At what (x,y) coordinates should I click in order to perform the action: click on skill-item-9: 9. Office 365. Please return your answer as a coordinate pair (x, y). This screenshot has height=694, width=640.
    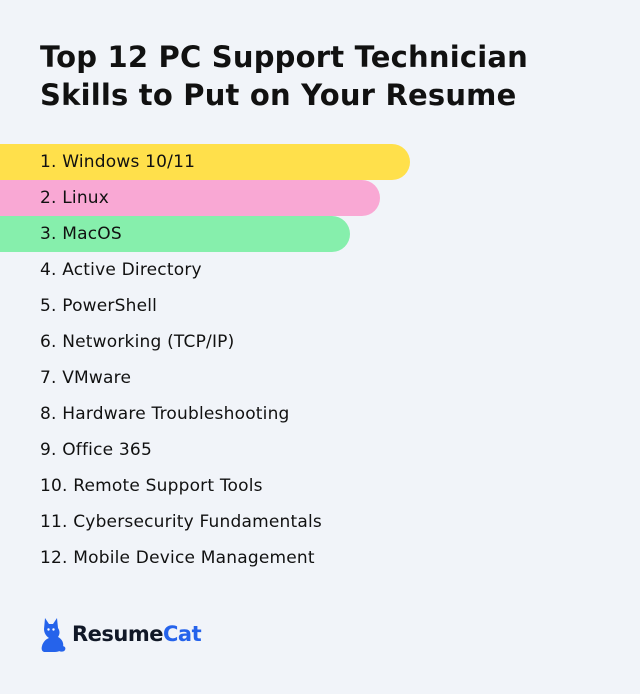
    Looking at the image, I should click on (96, 450).